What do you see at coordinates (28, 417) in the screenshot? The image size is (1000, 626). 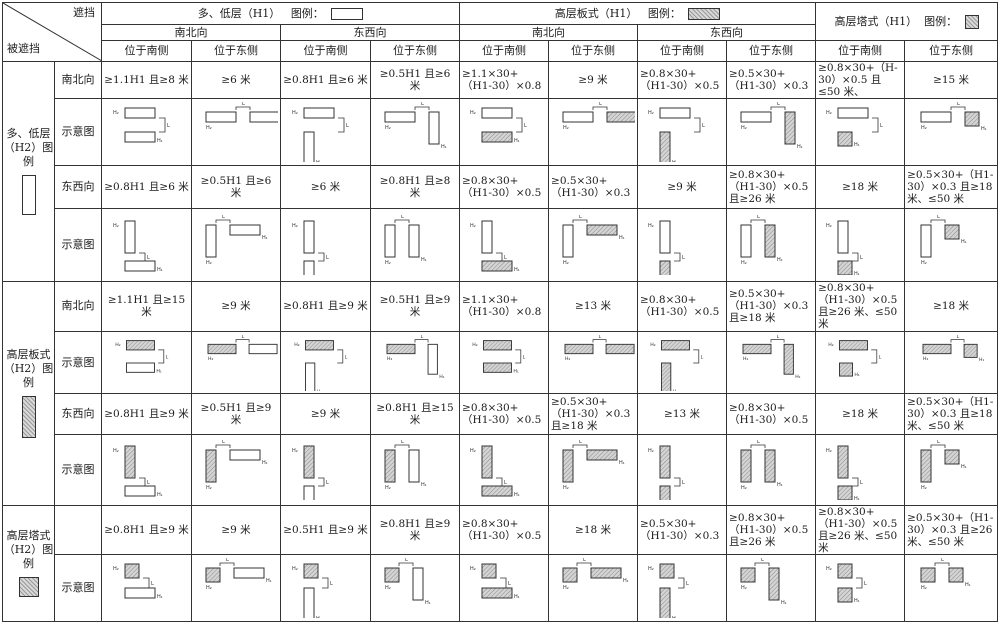 I see `row-group-swatch` at bounding box center [28, 417].